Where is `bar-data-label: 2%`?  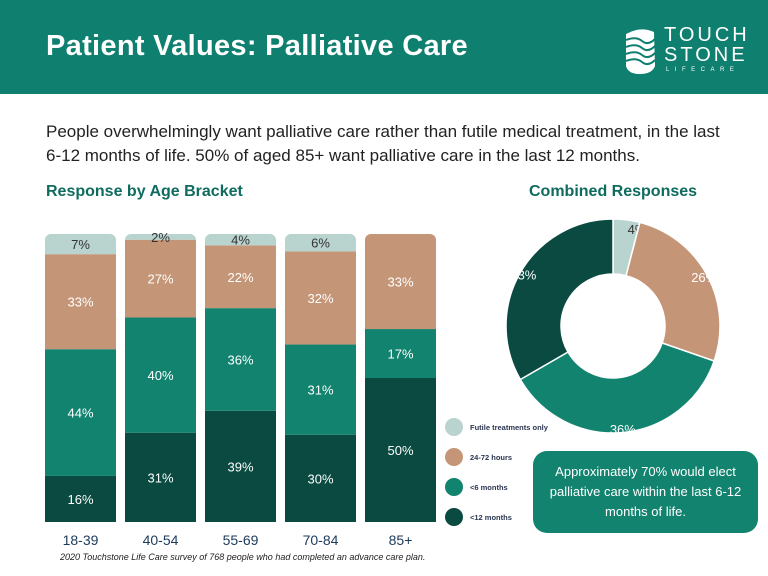
bar-data-label: 2% is located at coordinates (160, 237).